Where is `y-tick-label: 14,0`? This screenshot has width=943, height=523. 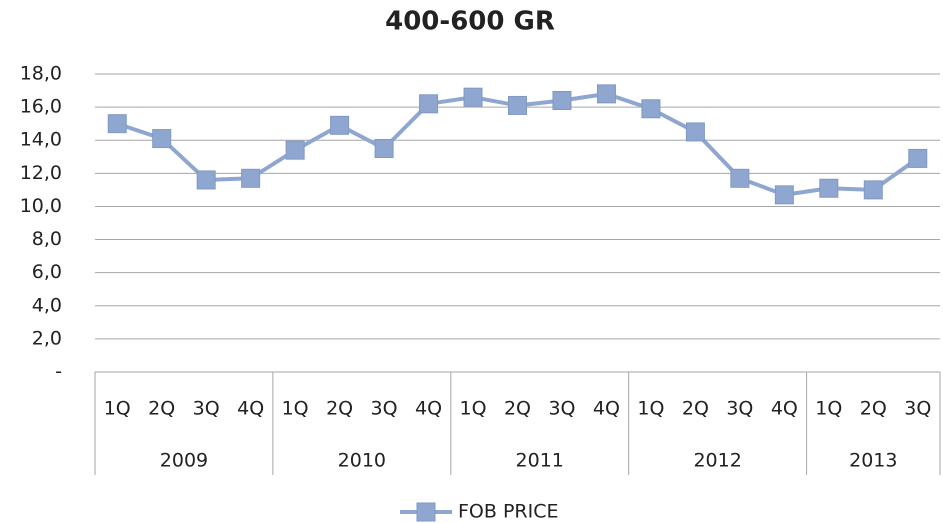
y-tick-label: 14,0 is located at coordinates (41, 140).